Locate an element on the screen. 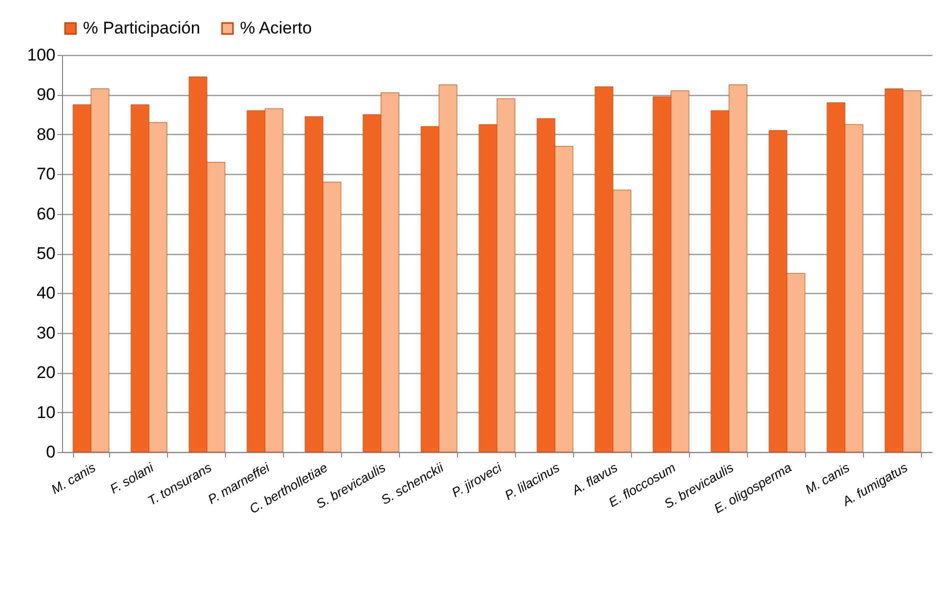  y-tick-label: 40 is located at coordinates (46, 293).